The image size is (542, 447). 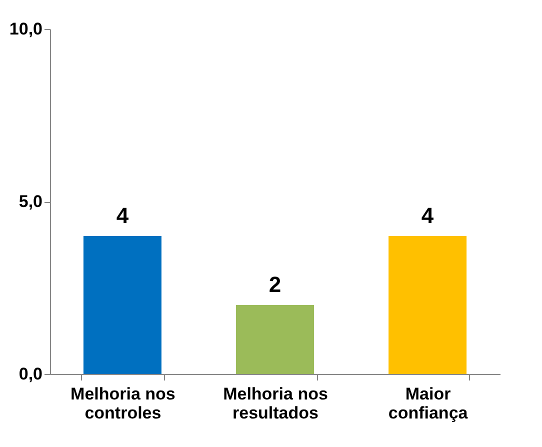 I want to click on y-tick-label: 0,0, so click(x=30, y=374).